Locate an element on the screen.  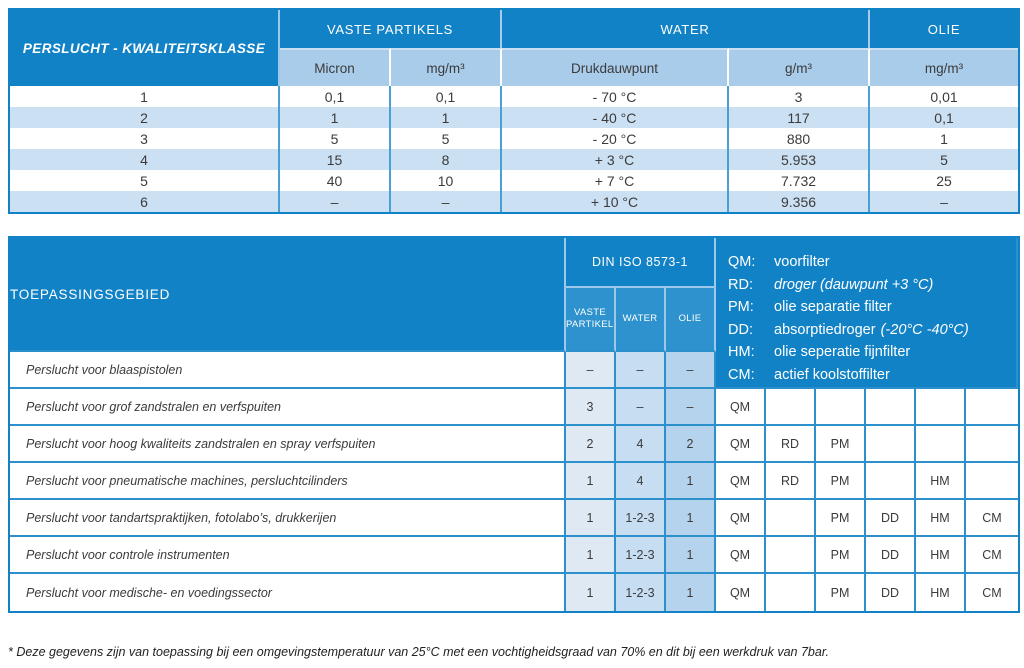
legend-desc-detail: (-20°C -40°C) is located at coordinates (924, 329).